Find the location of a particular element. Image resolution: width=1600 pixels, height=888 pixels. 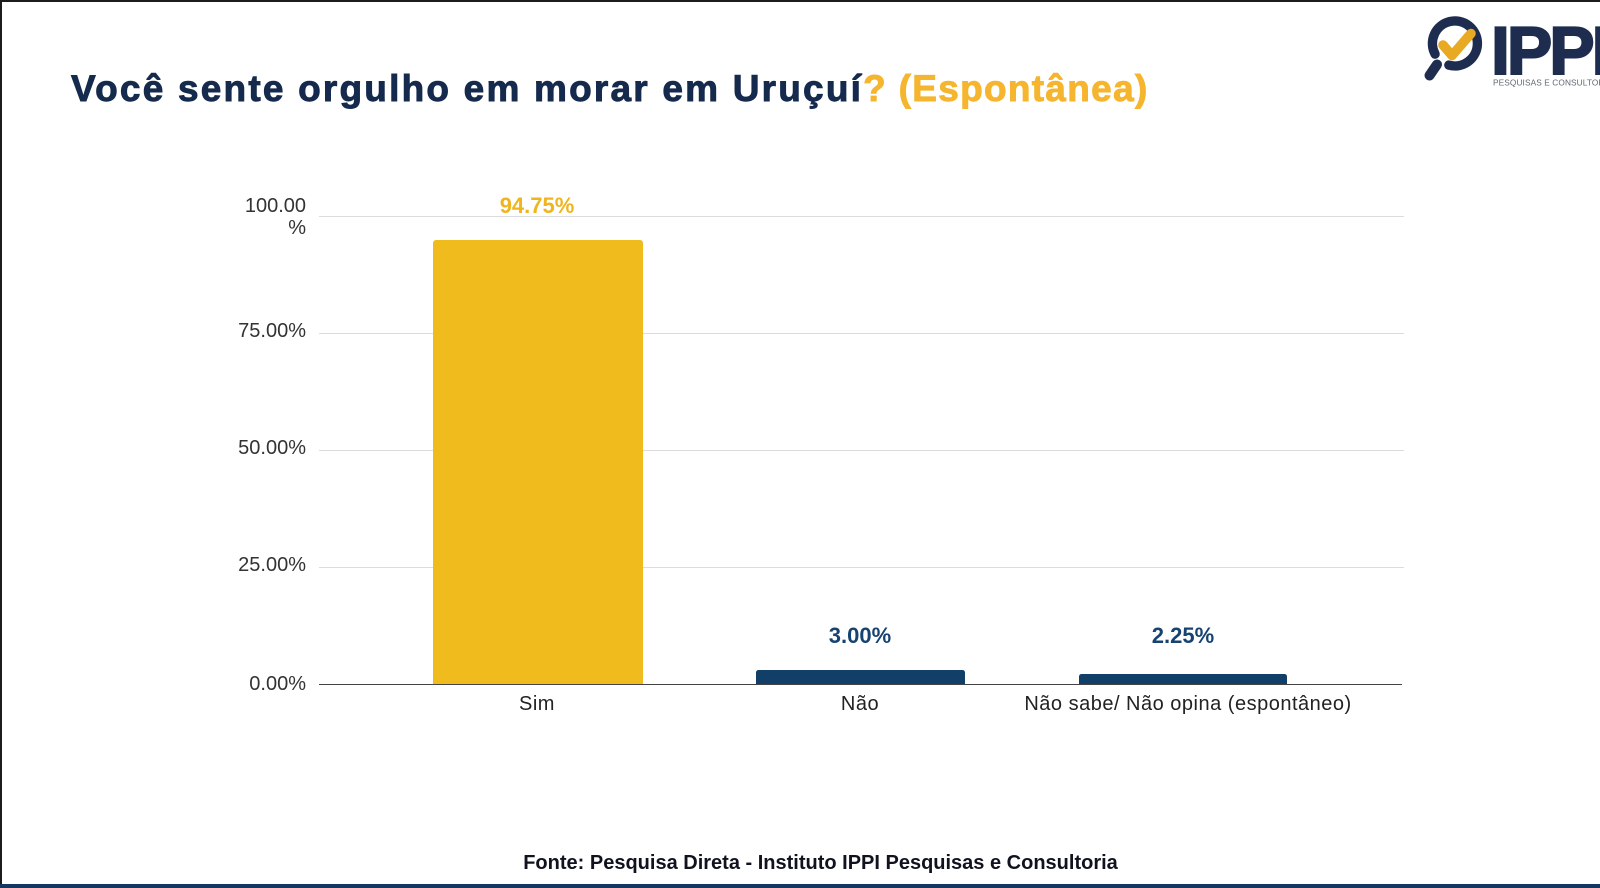

svg-text: PESQUISAS E CONSULTORIA is located at coordinates (1546, 82).